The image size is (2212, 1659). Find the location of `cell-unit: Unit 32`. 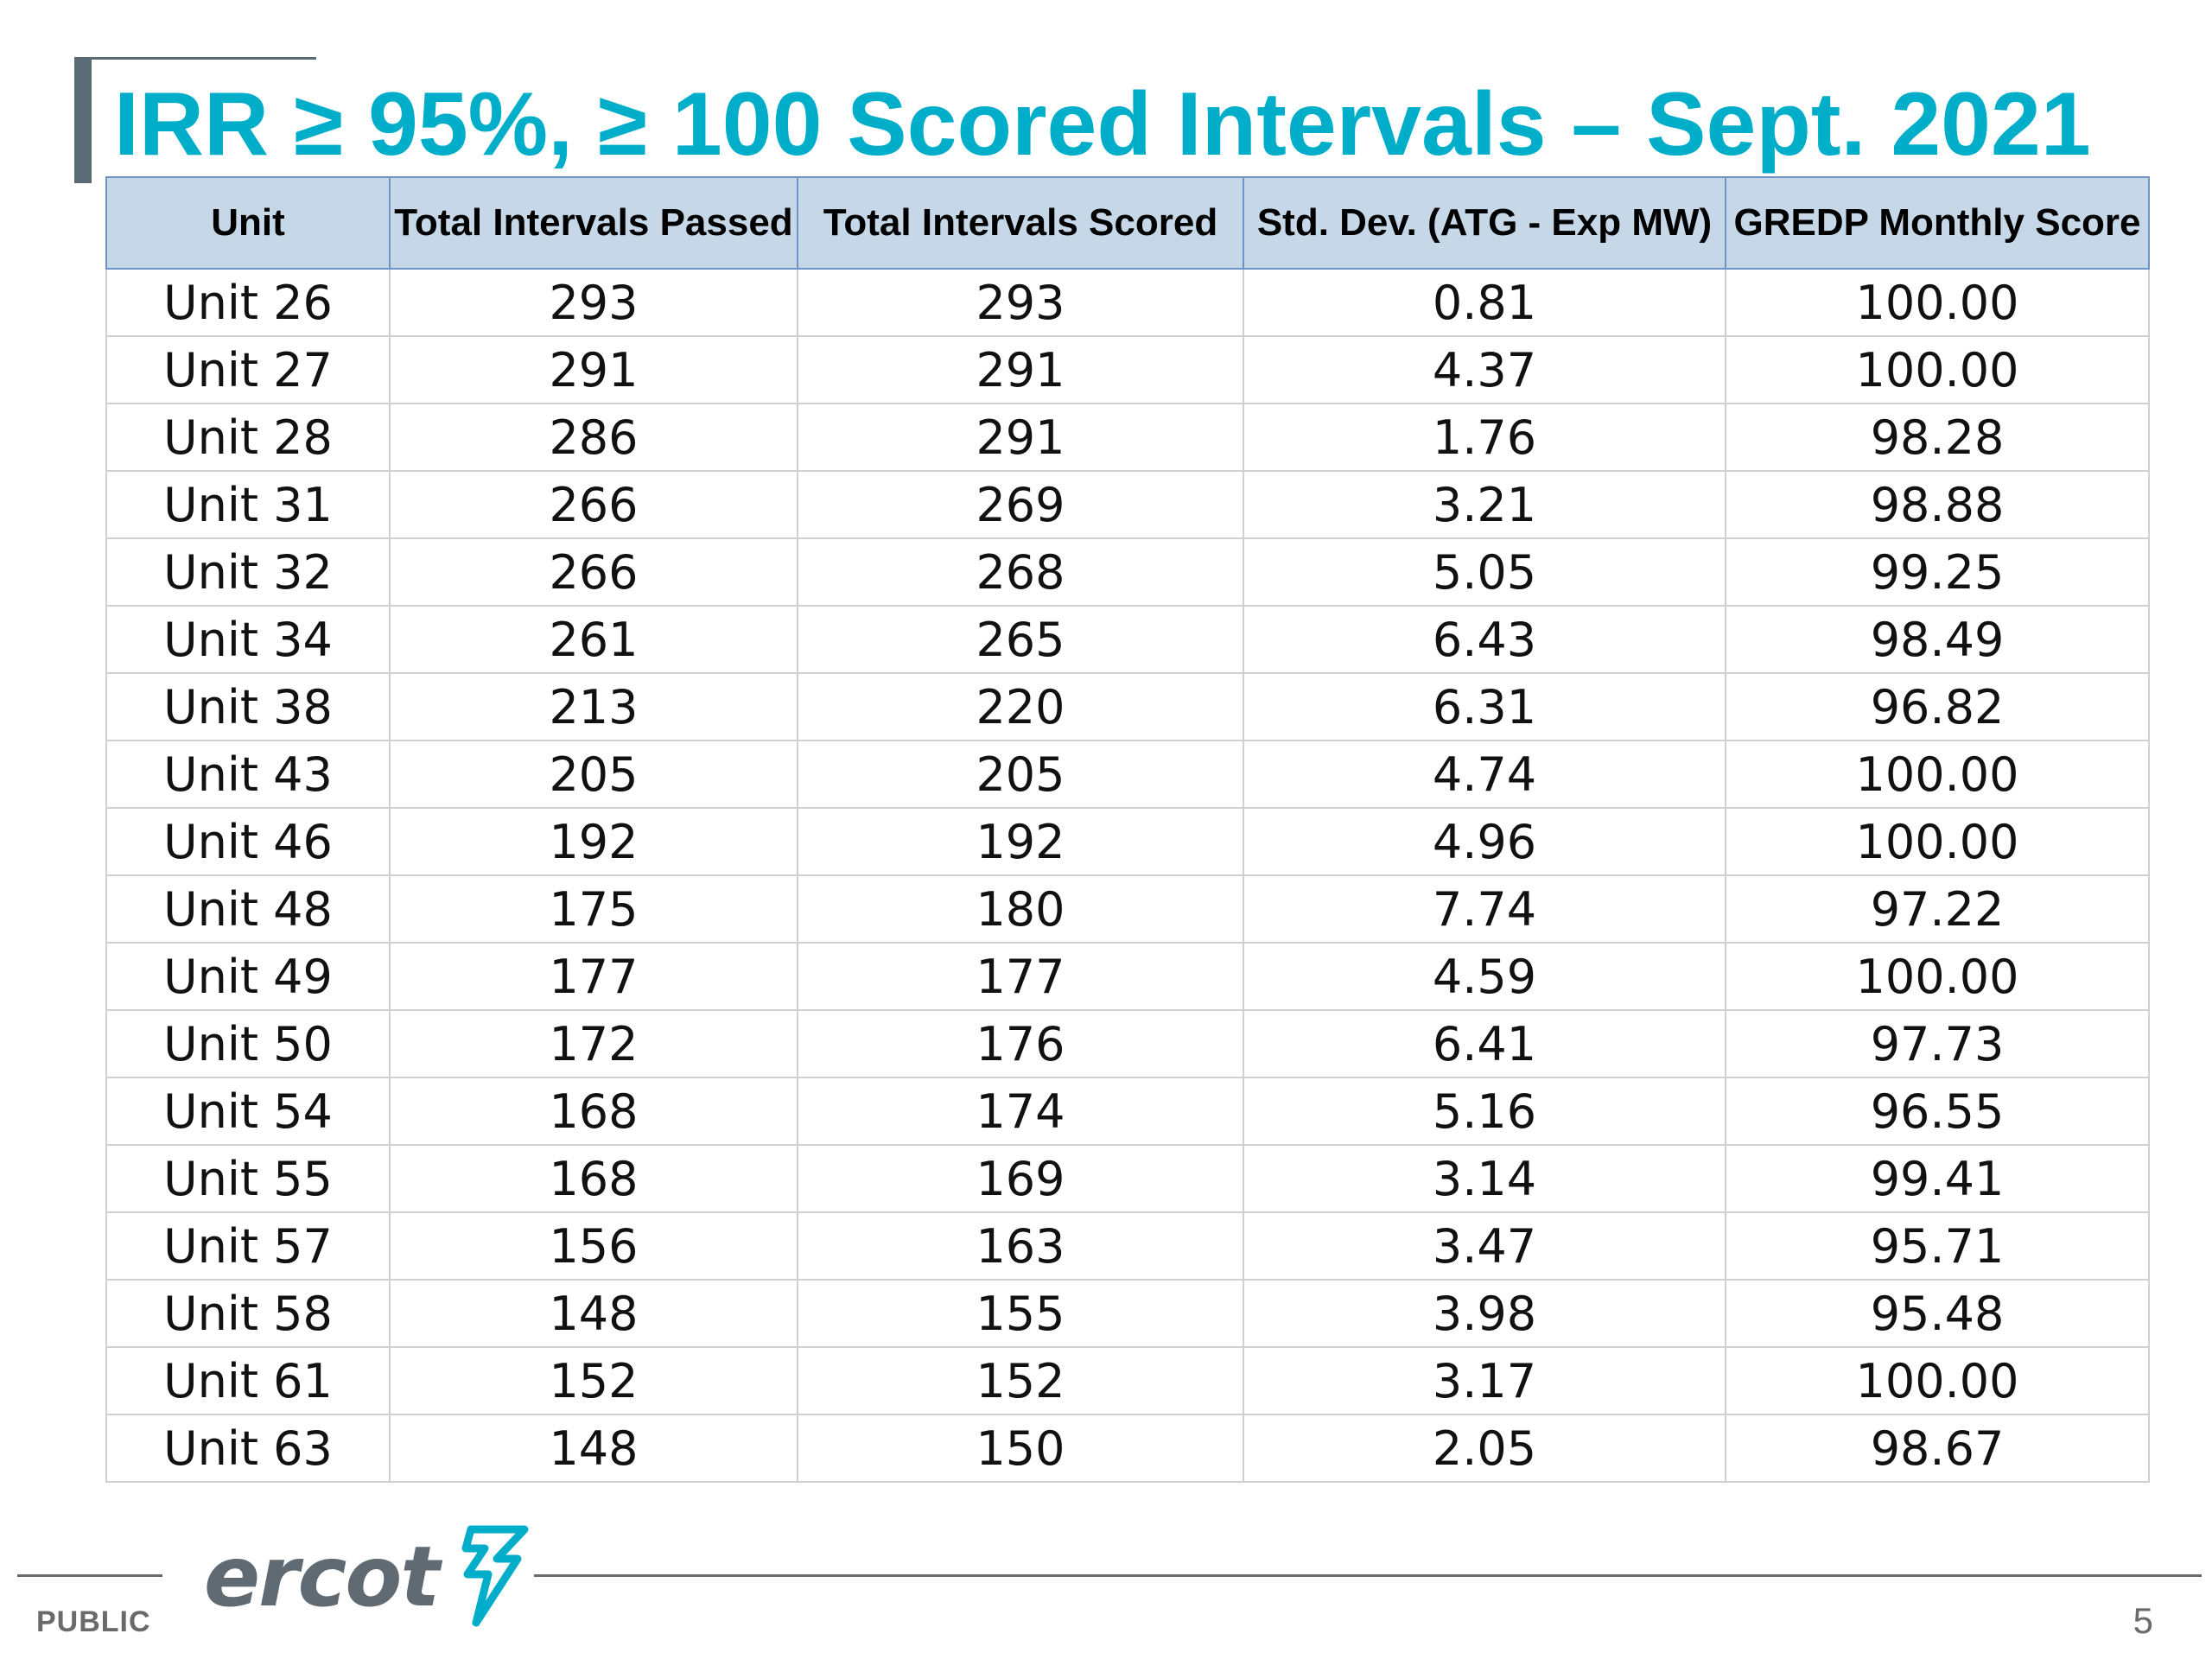

cell-unit: Unit 32 is located at coordinates (248, 572).